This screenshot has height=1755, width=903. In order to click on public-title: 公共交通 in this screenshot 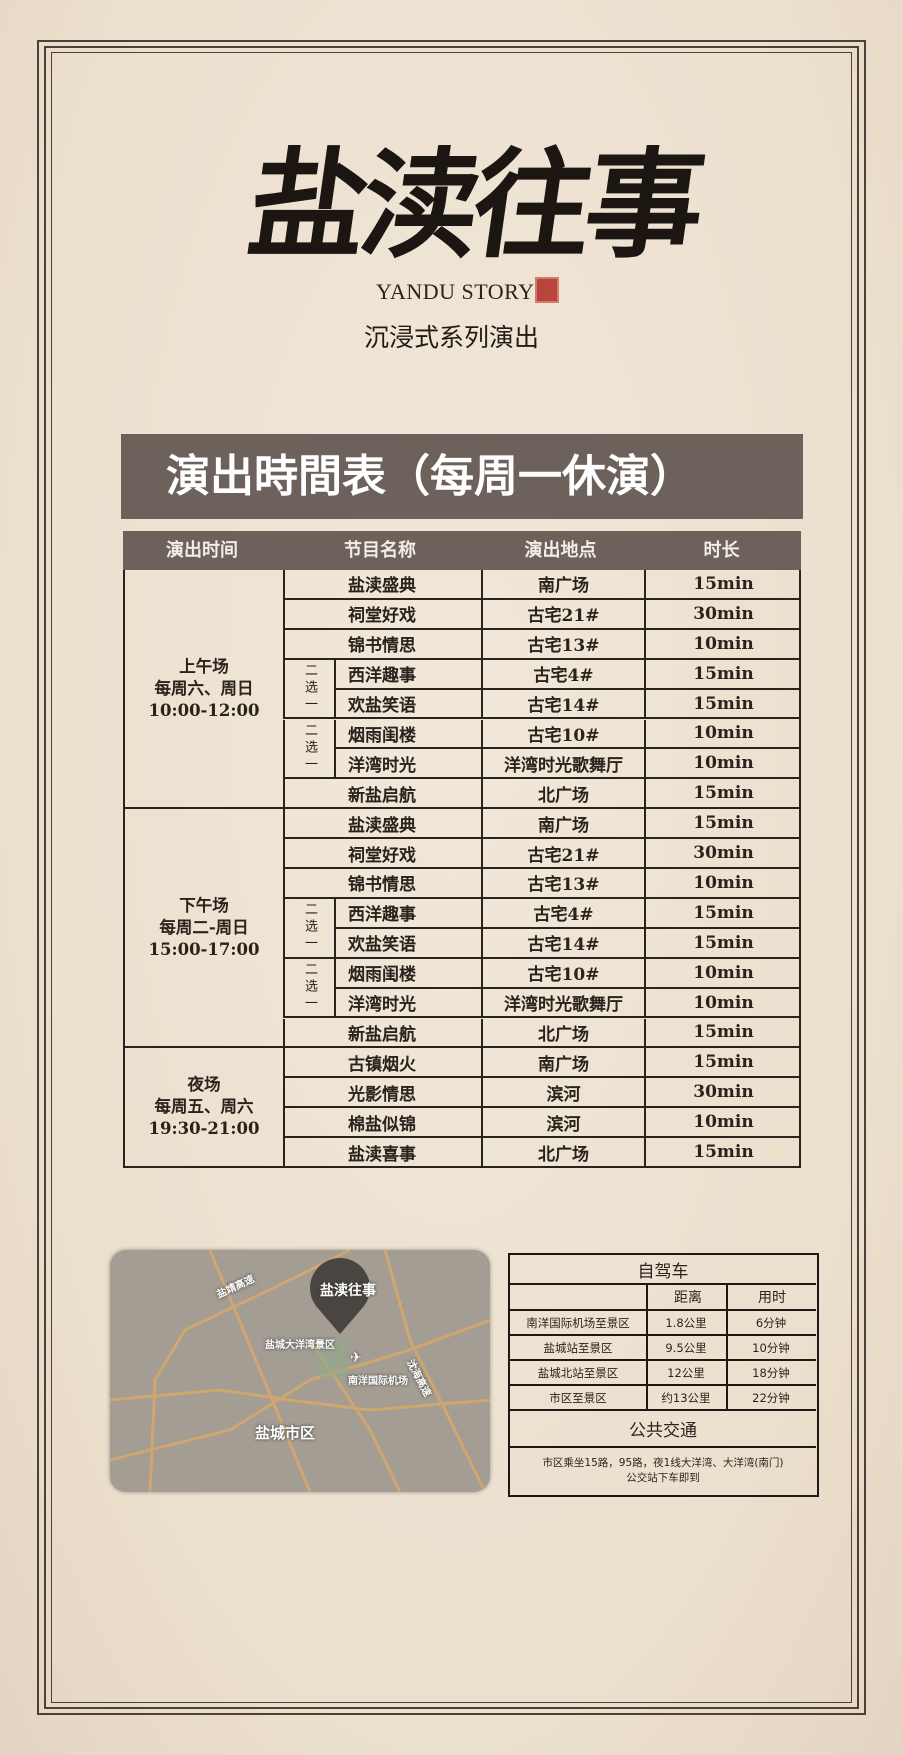, I will do `click(663, 1429)`.